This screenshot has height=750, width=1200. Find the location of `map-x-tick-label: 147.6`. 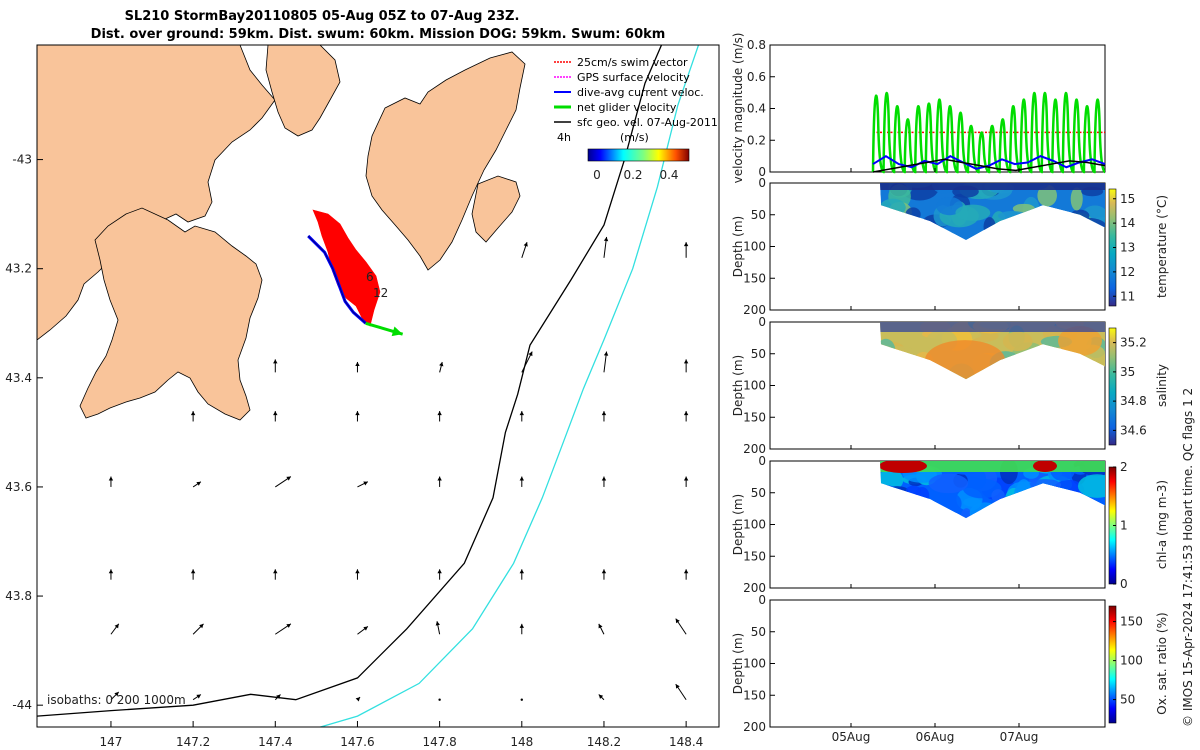

map-x-tick-label: 147.6 is located at coordinates (357, 742).